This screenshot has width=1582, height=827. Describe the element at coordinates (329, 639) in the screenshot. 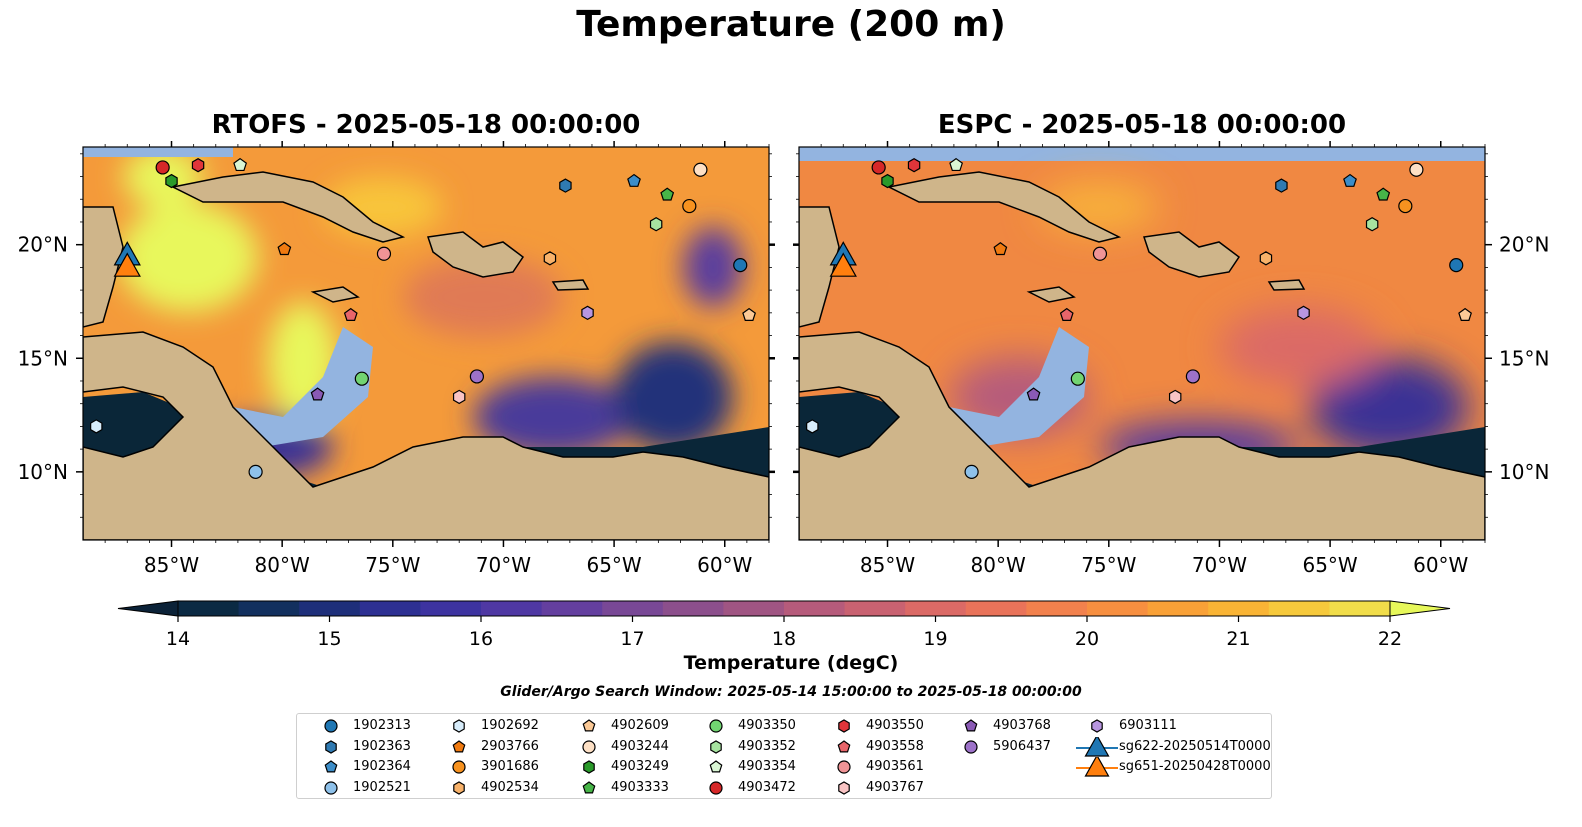

I see `colorbar-tick-label: 15` at that location.